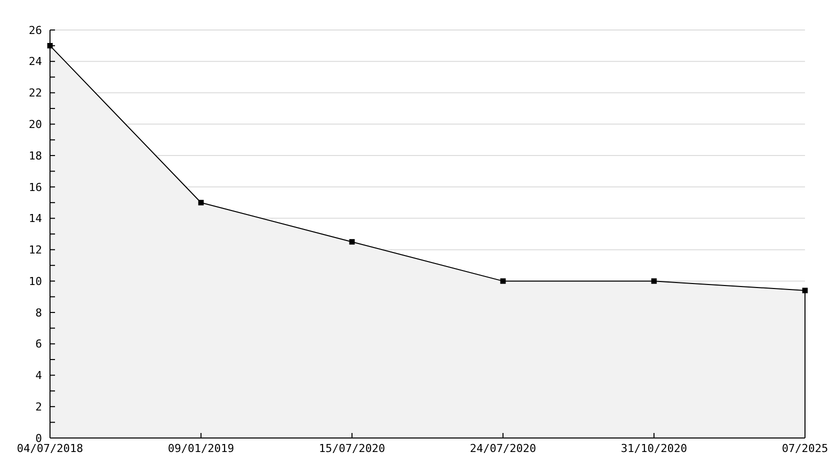 This screenshot has width=834, height=468. What do you see at coordinates (38, 344) in the screenshot?
I see `y-tick-label: 6` at bounding box center [38, 344].